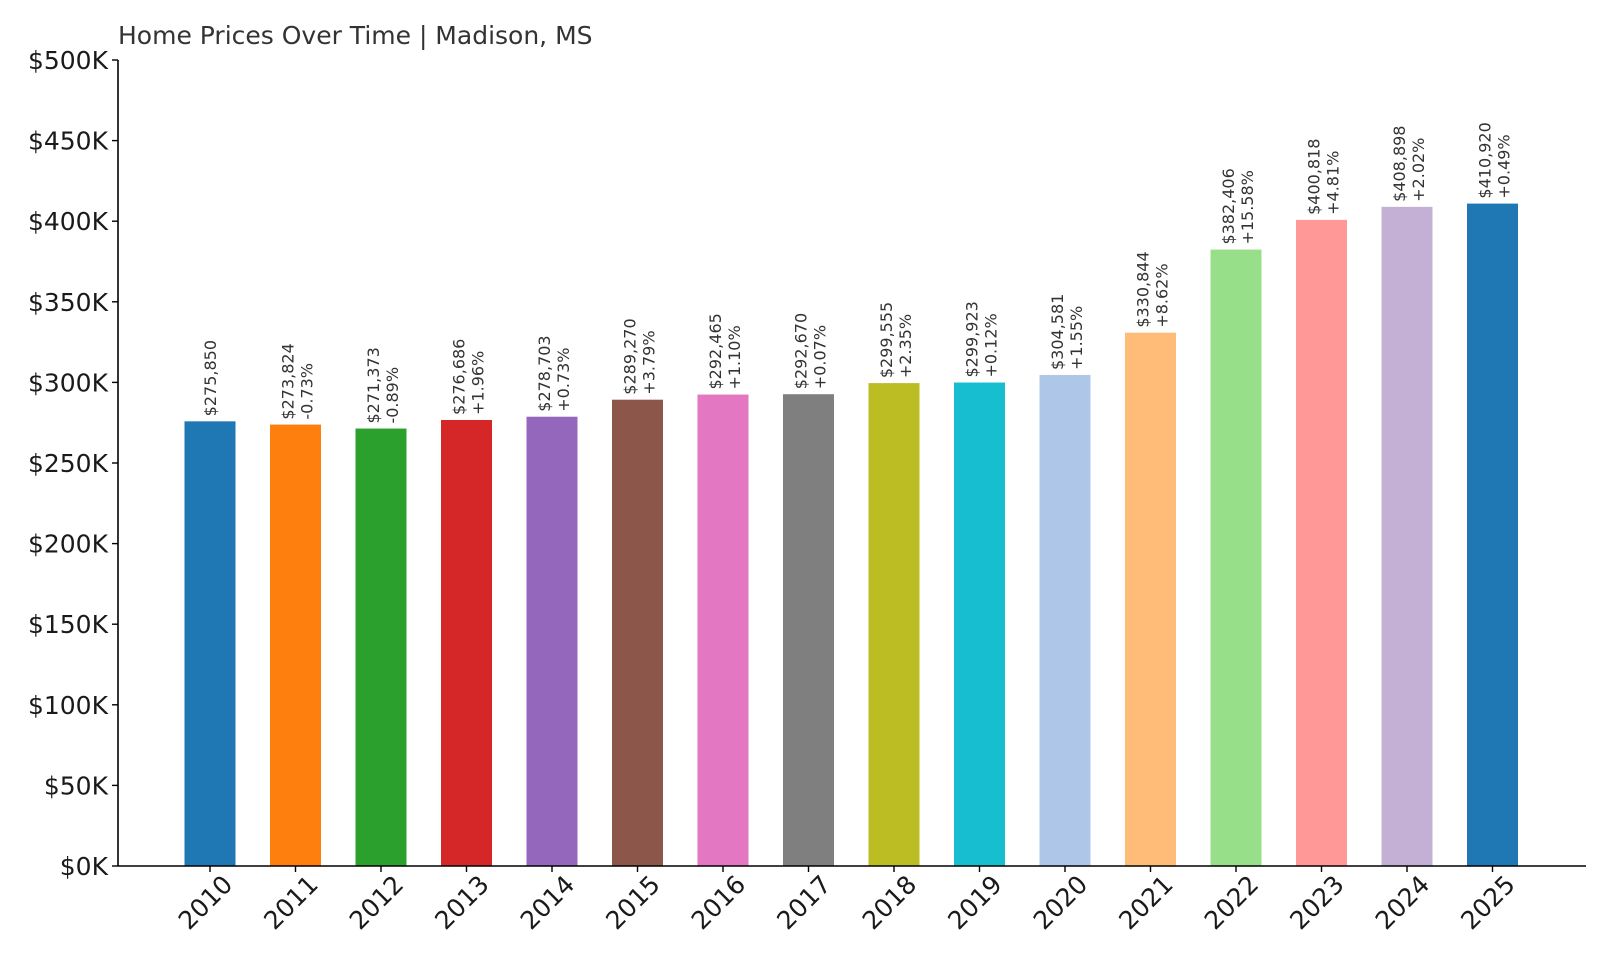  What do you see at coordinates (461, 902) in the screenshot?
I see `x-tick-label-2013: 2013` at bounding box center [461, 902].